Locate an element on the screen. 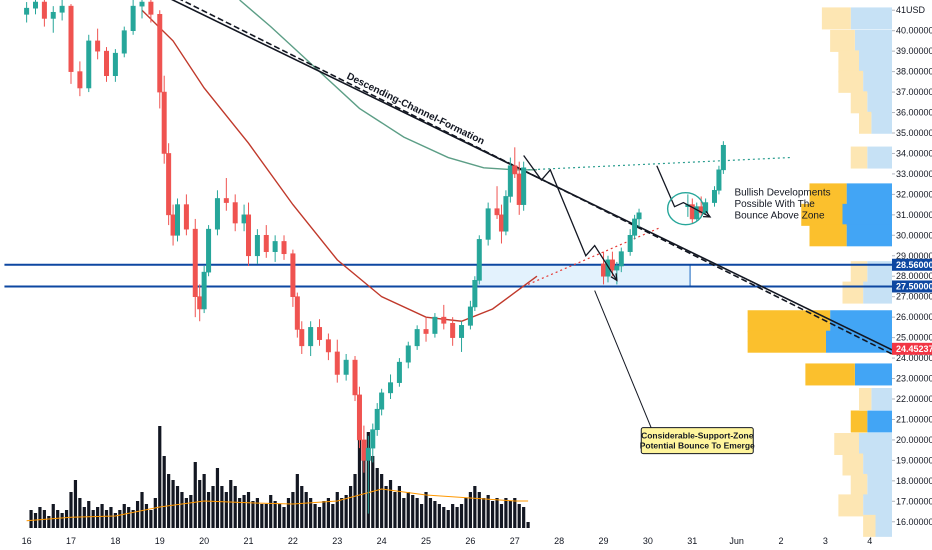  y-tick-label: 25.00000 is located at coordinates (914, 338).